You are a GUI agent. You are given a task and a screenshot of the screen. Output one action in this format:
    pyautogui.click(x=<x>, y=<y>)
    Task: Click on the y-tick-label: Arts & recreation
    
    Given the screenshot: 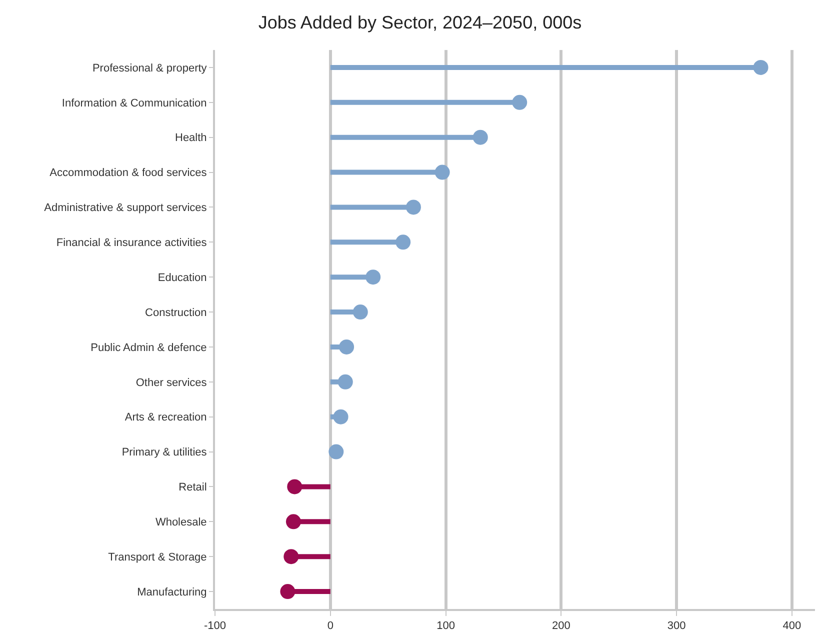 What is the action you would take?
    pyautogui.click(x=165, y=418)
    